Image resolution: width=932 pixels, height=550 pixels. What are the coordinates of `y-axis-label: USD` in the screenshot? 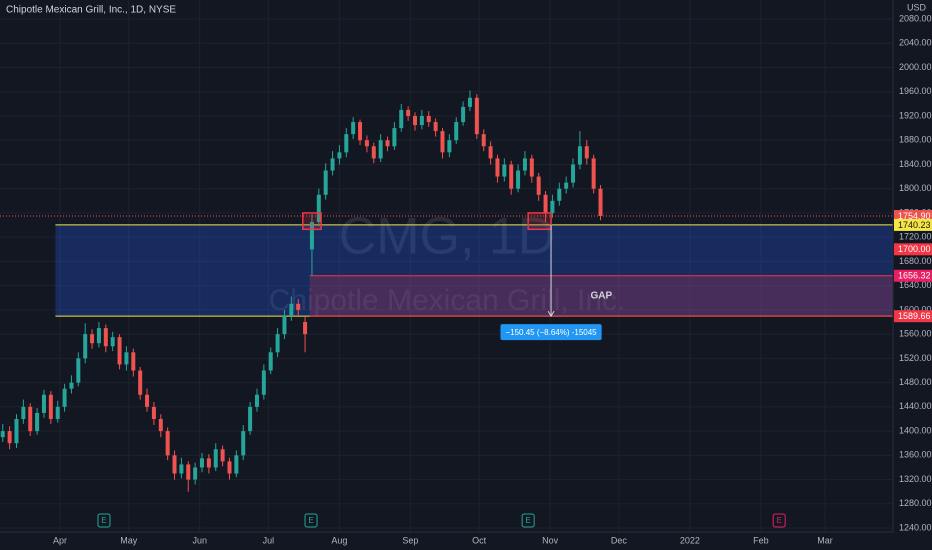 It's located at (917, 7).